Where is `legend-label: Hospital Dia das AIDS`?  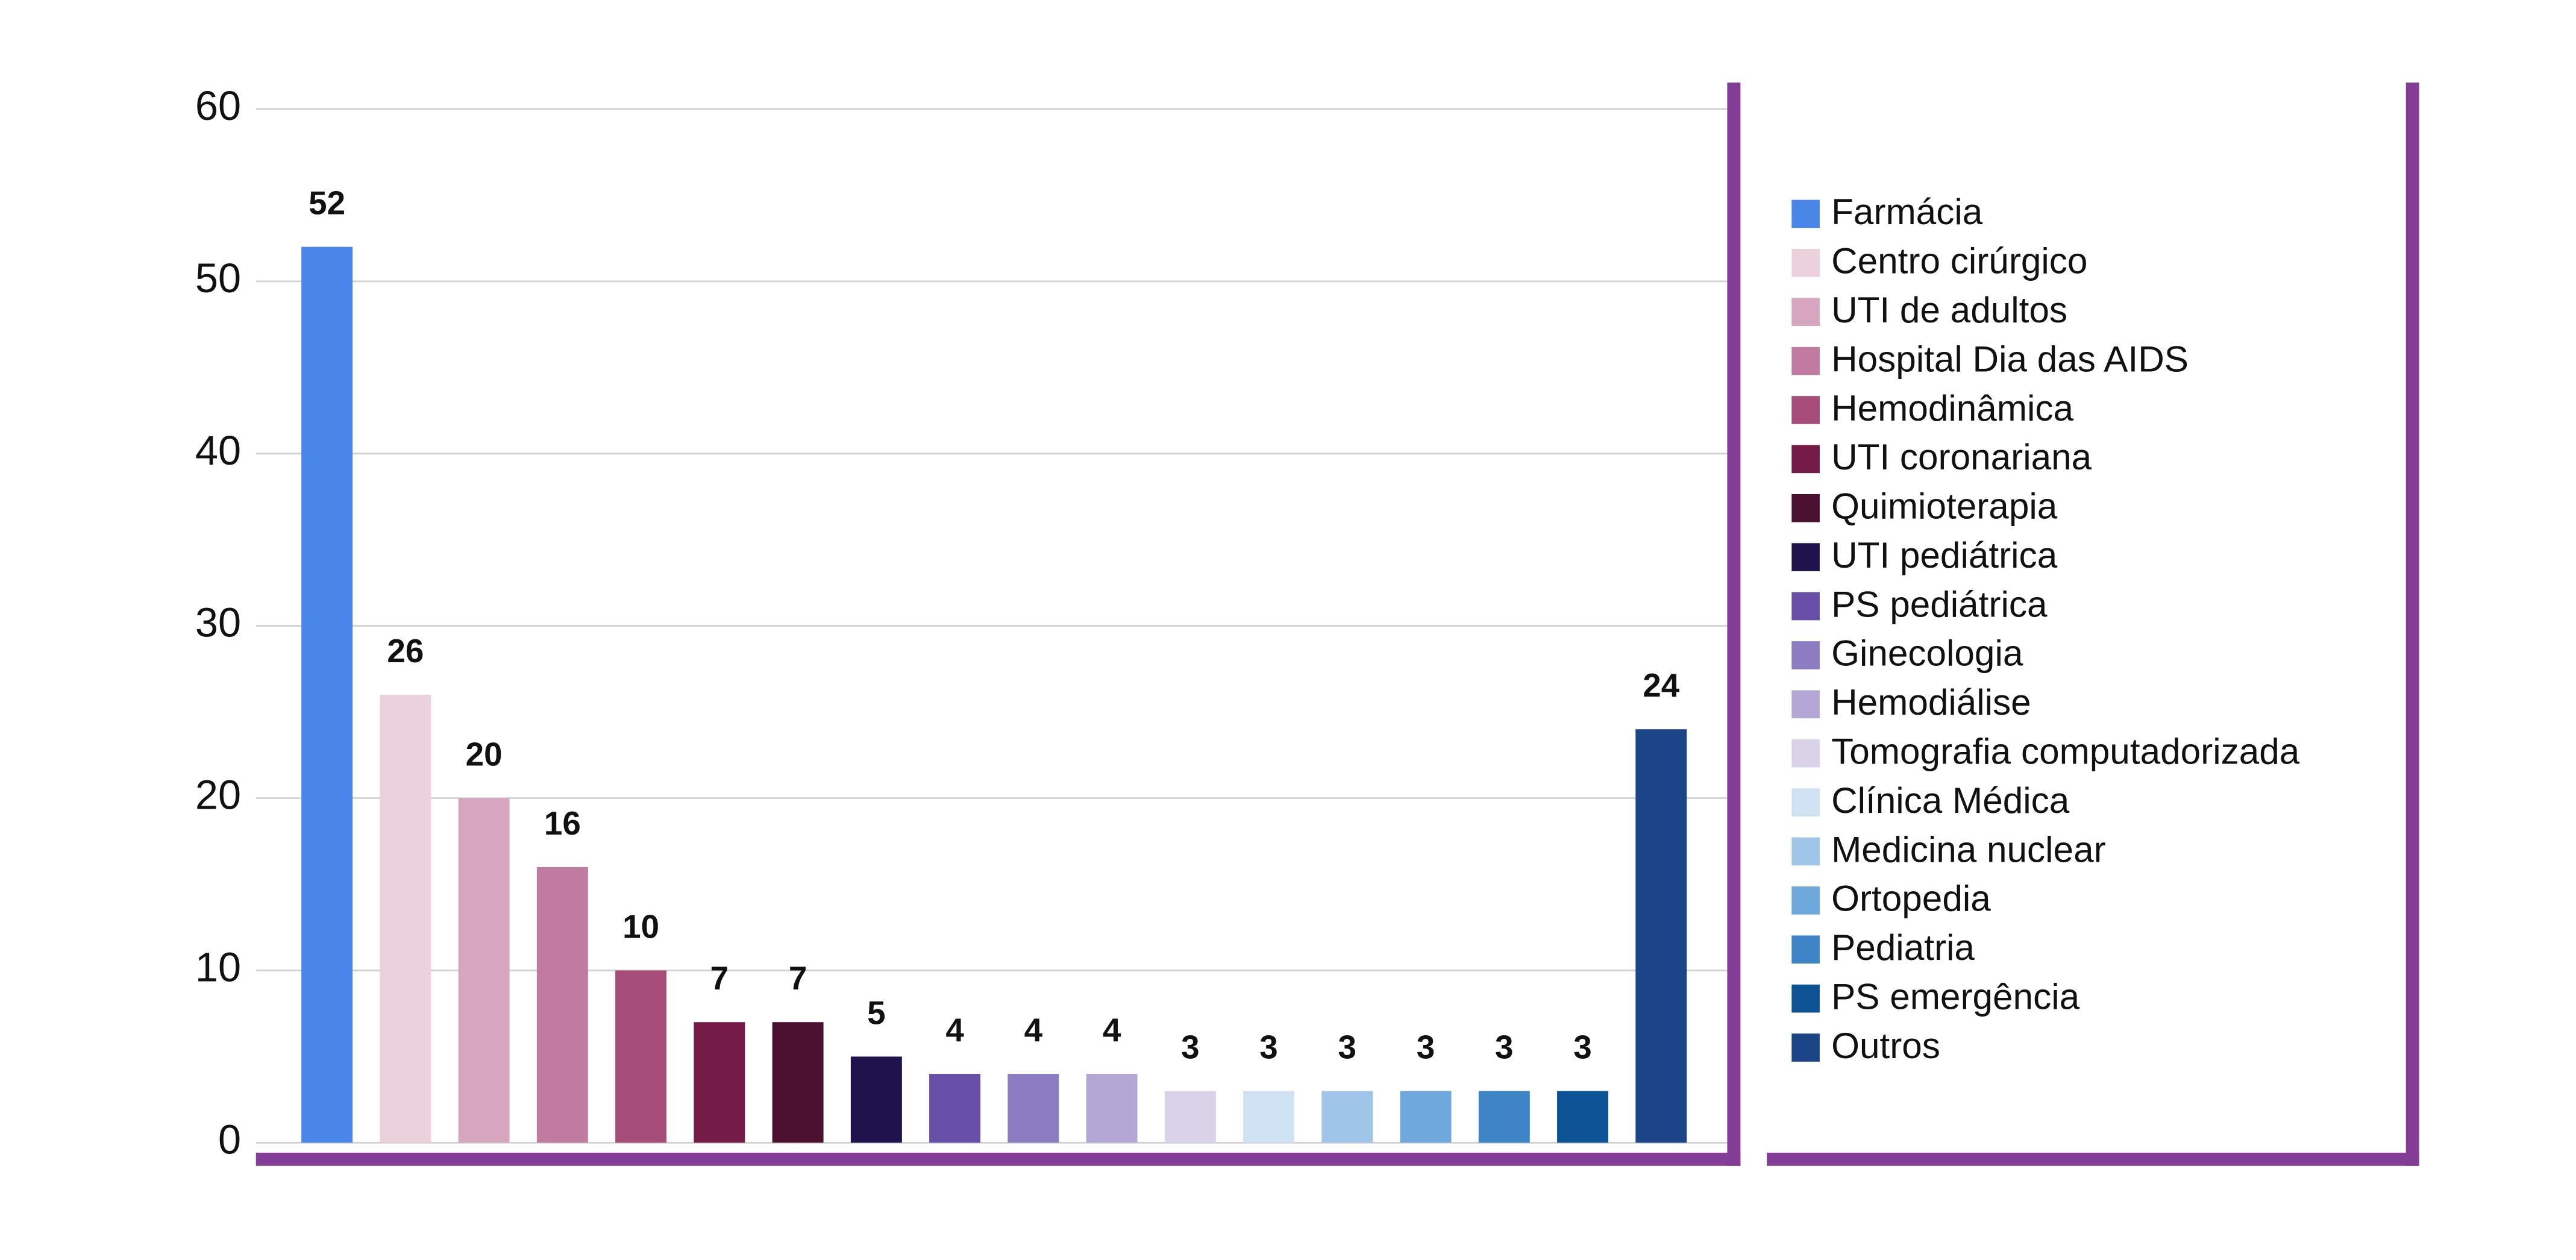 legend-label: Hospital Dia das AIDS is located at coordinates (2010, 359).